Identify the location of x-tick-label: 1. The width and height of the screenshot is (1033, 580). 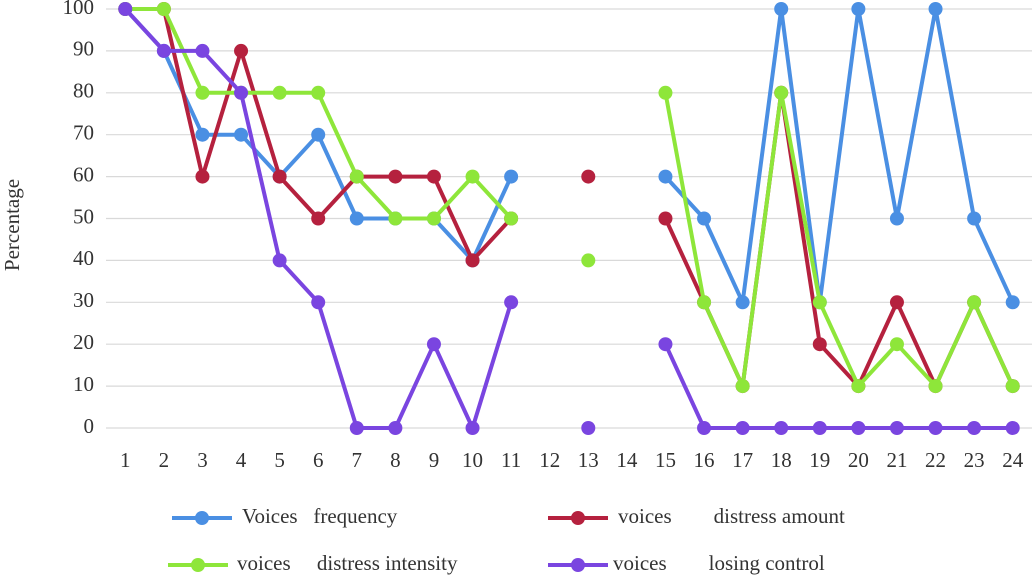
(125, 460).